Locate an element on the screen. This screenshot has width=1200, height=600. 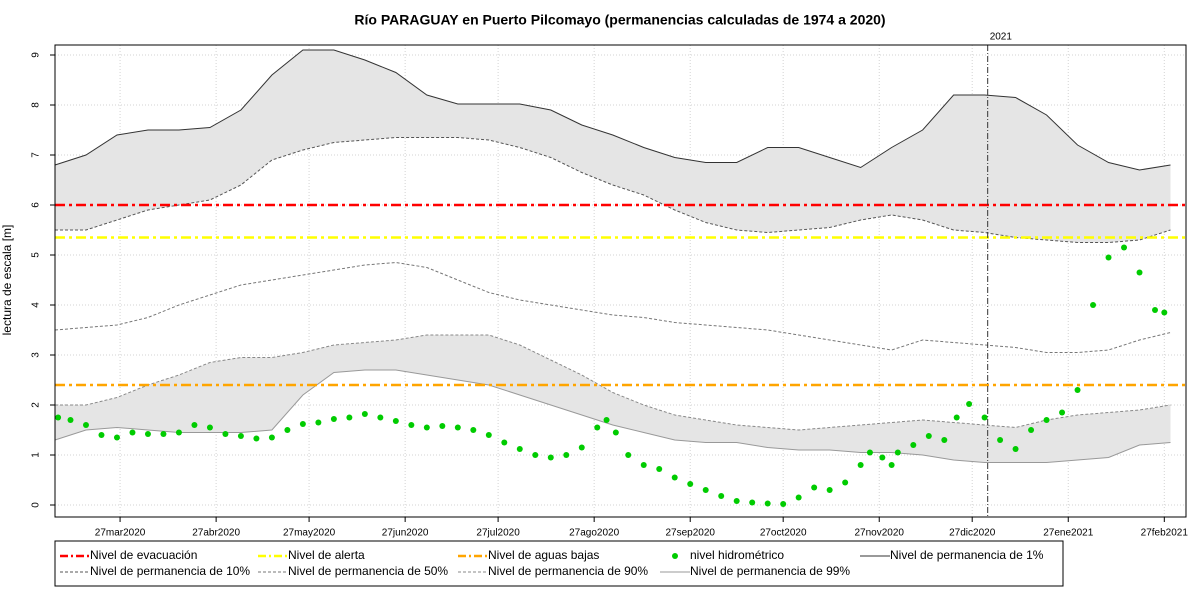
y-tick-label: 7 is located at coordinates (36, 155).